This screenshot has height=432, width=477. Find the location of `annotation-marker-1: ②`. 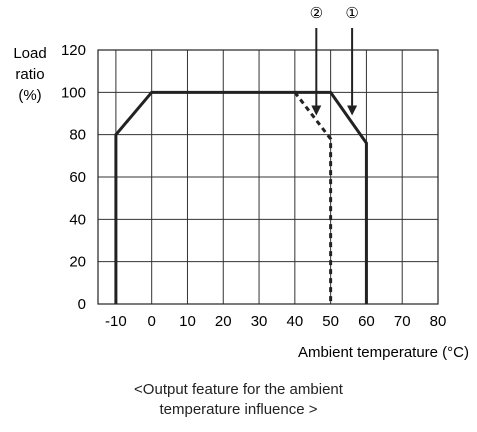

annotation-marker-1: ② is located at coordinates (316, 13).